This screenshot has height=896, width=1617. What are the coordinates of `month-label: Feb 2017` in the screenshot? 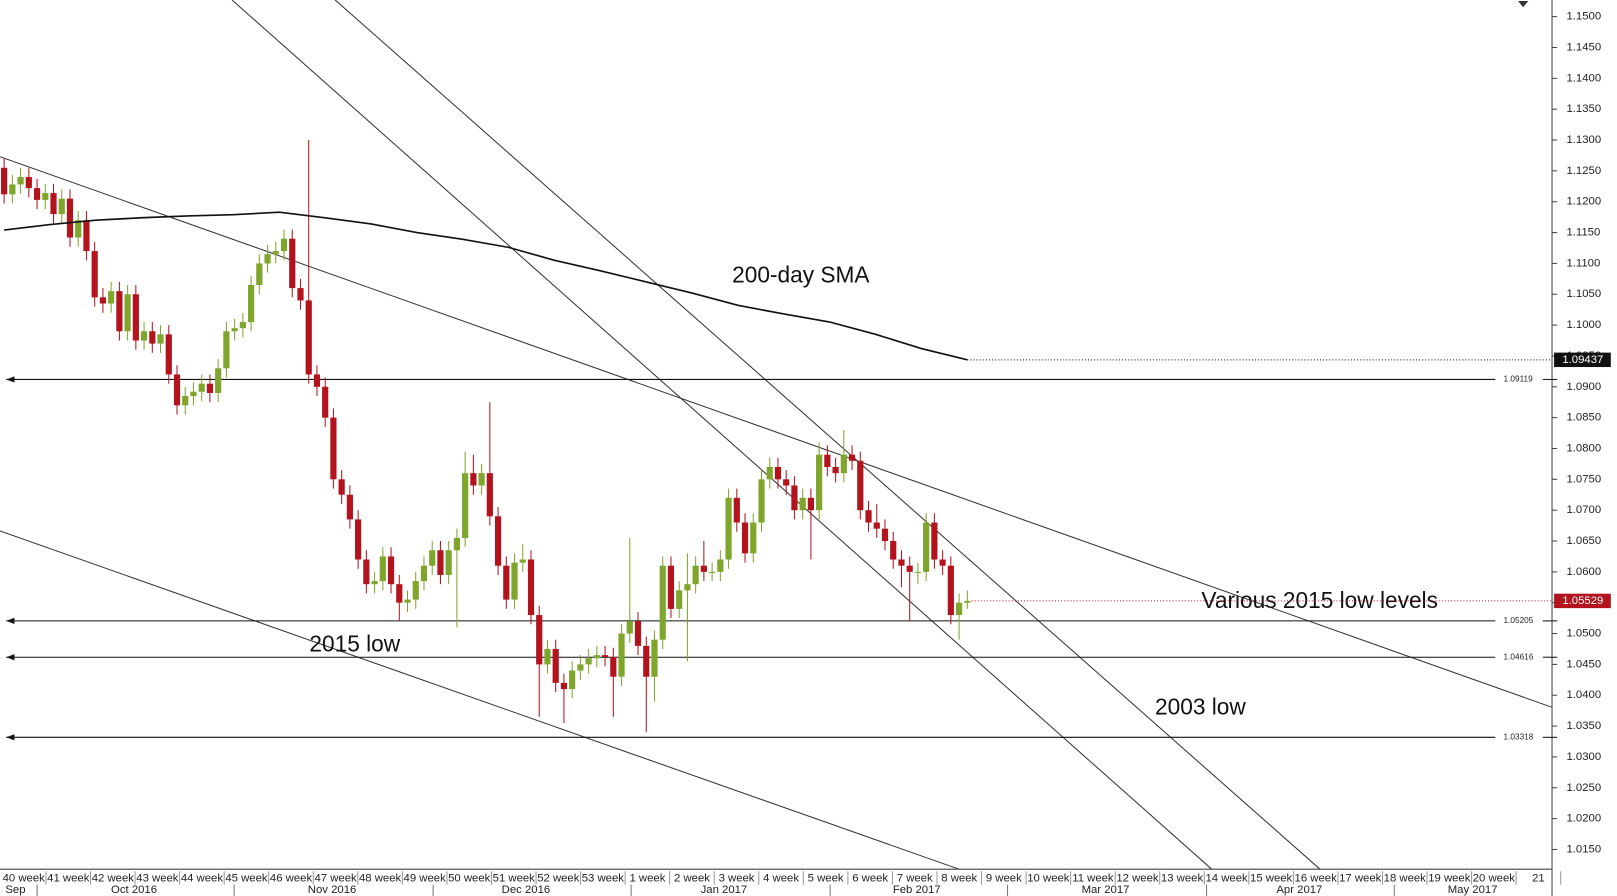 It's located at (917, 890).